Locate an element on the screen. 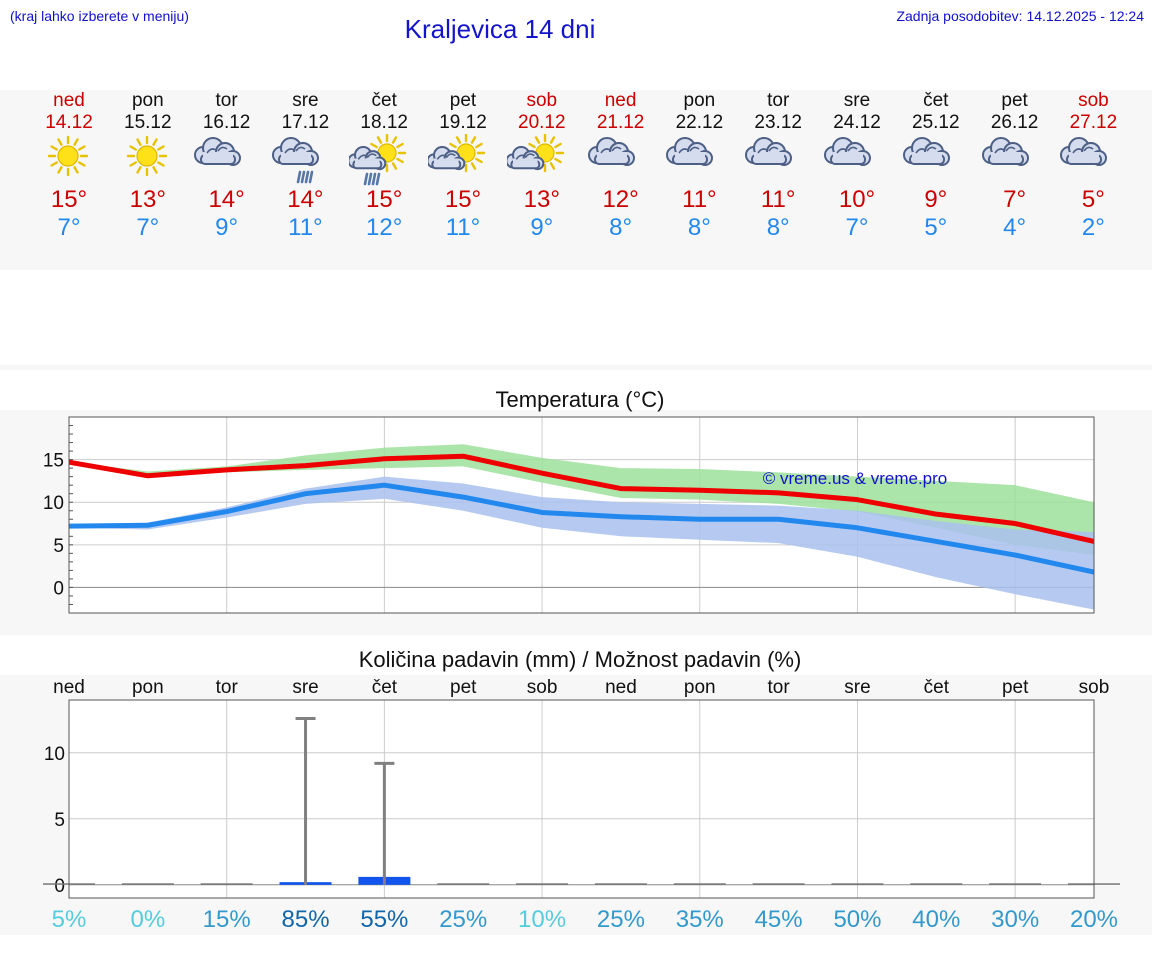 Image resolution: width=1152 pixels, height=975 pixels. y-tick-label: 15 is located at coordinates (53, 461).